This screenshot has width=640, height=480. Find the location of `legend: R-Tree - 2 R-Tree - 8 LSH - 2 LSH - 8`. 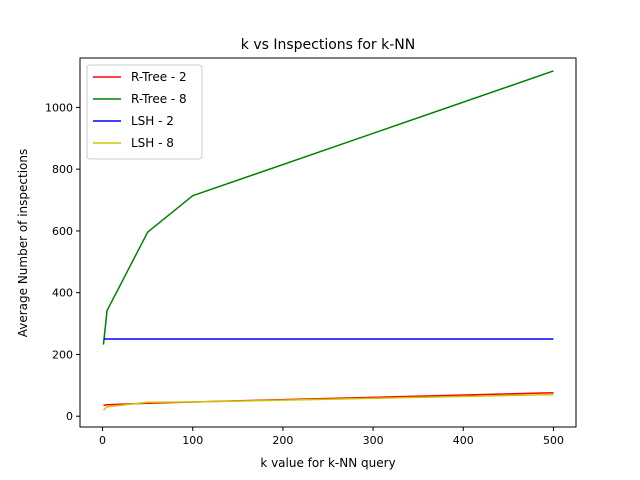

legend: R-Tree - 2 R-Tree - 8 LSH - 2 LSH - 8 is located at coordinates (144, 112).